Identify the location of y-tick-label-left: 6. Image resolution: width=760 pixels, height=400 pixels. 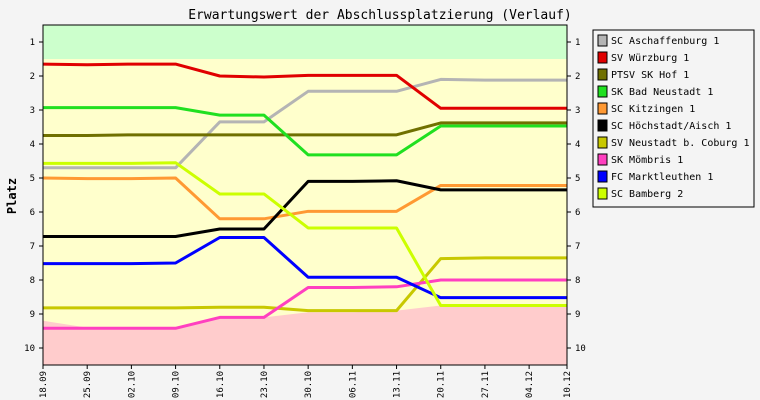
(32, 213).